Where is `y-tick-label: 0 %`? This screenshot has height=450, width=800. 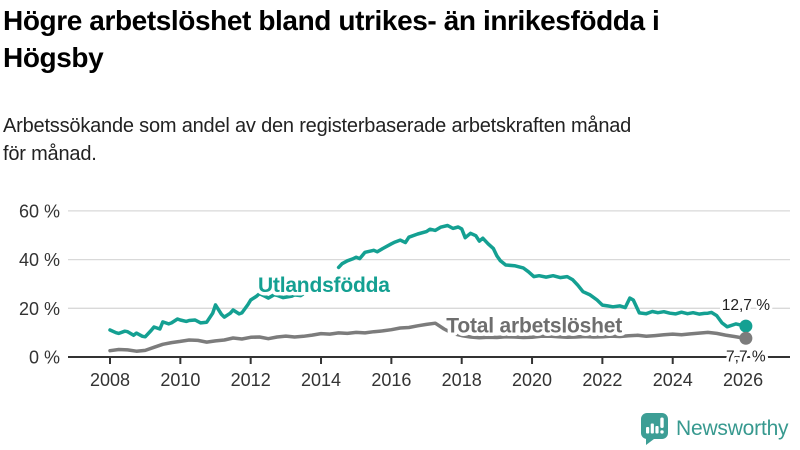 y-tick-label: 0 % is located at coordinates (44, 358).